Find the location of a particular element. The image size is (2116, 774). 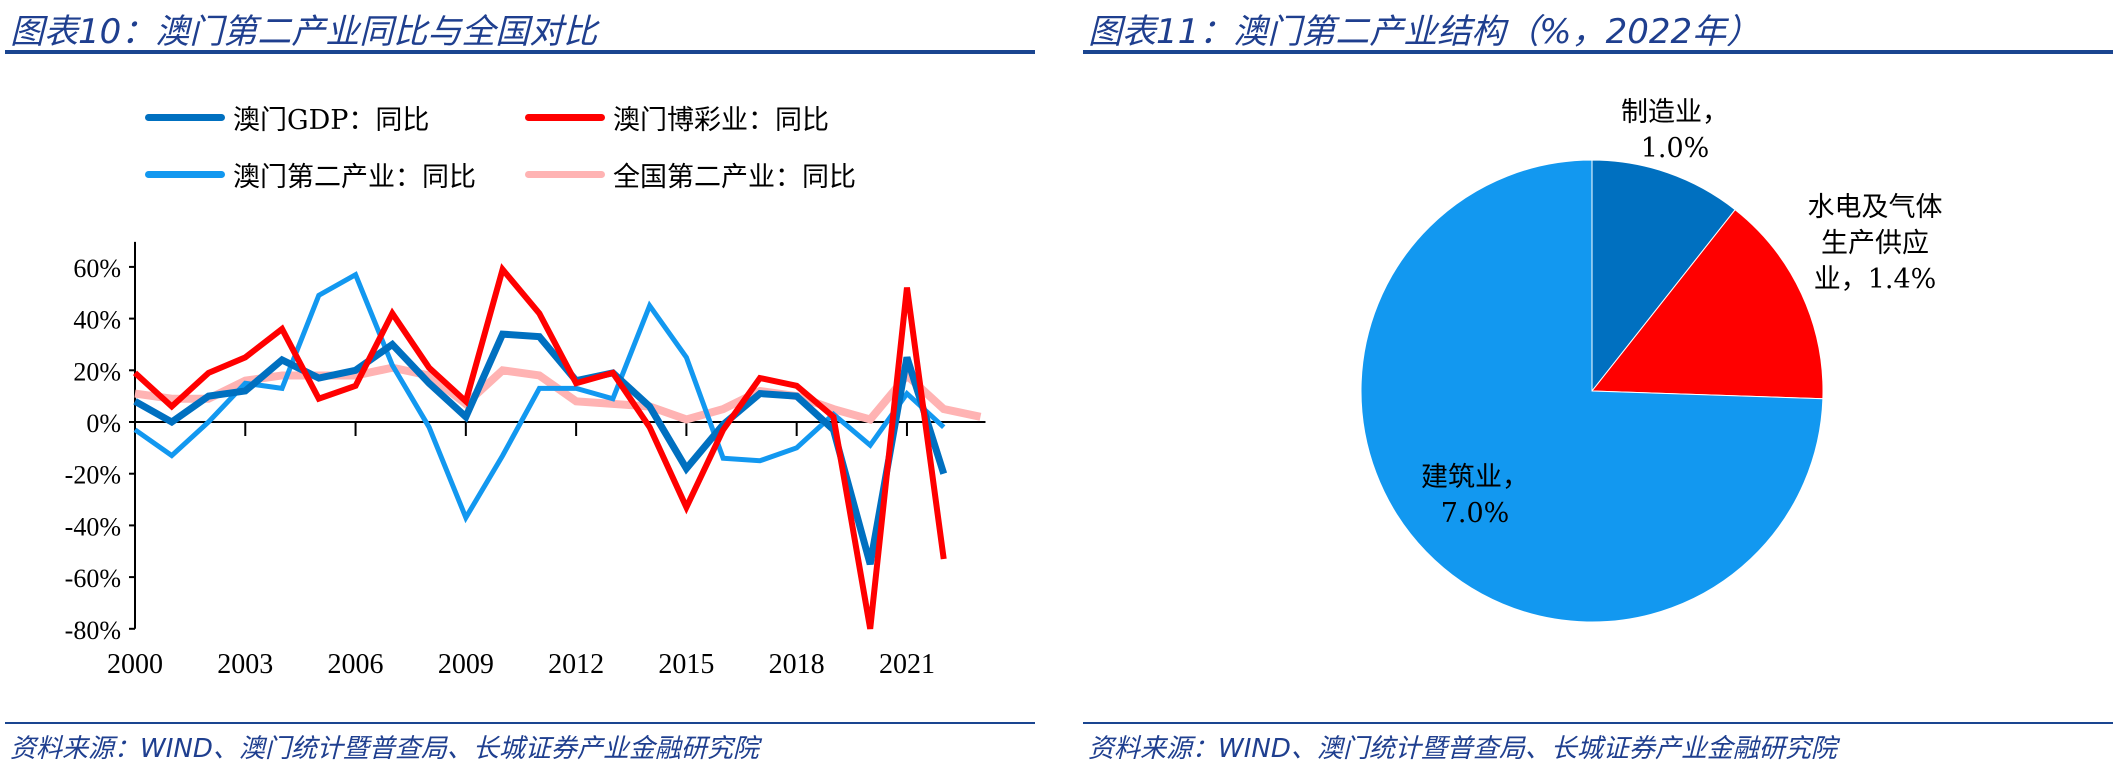

x-tick-label: 2009 is located at coordinates (466, 664).